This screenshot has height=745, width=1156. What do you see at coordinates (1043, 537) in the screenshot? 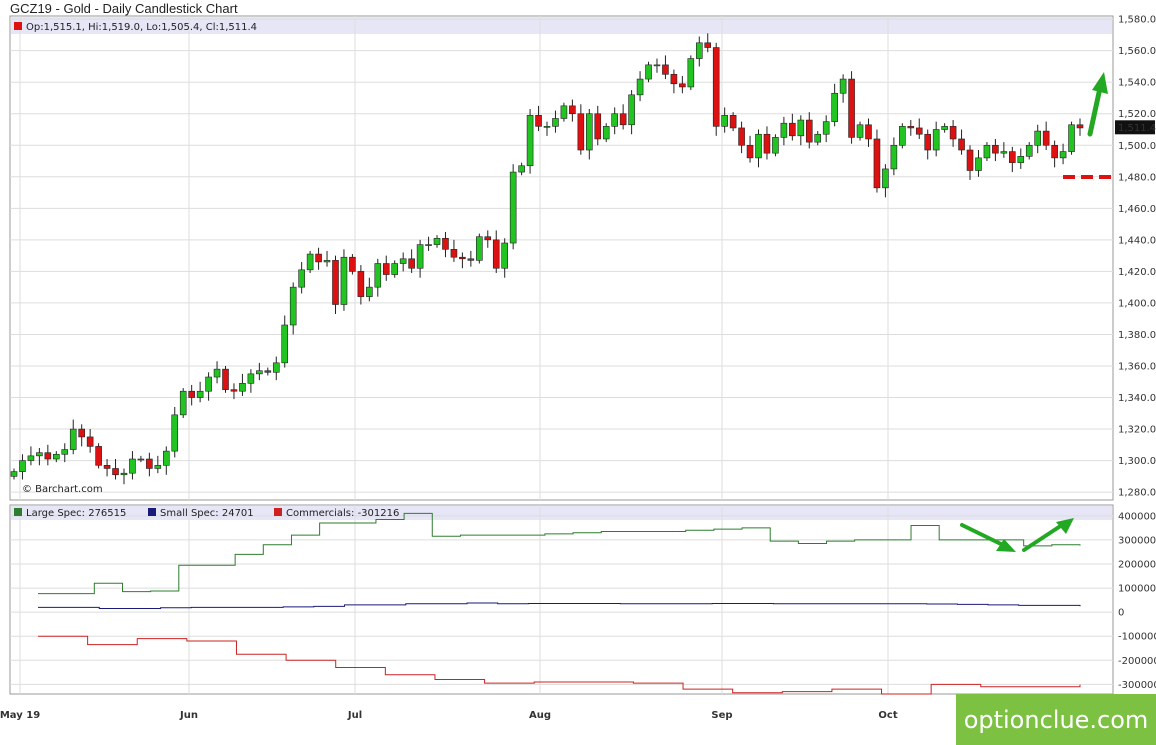
I see `cot-annotation-arrow-line` at bounding box center [1043, 537].